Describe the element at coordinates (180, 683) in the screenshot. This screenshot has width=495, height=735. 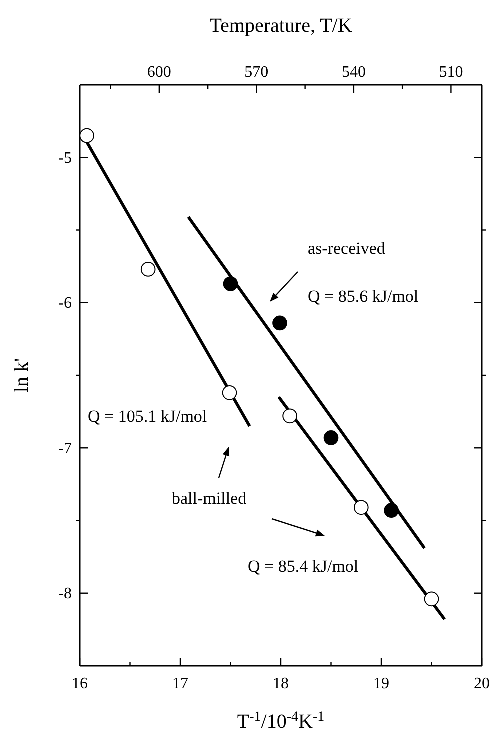
I see `x-tick-label: 17` at that location.